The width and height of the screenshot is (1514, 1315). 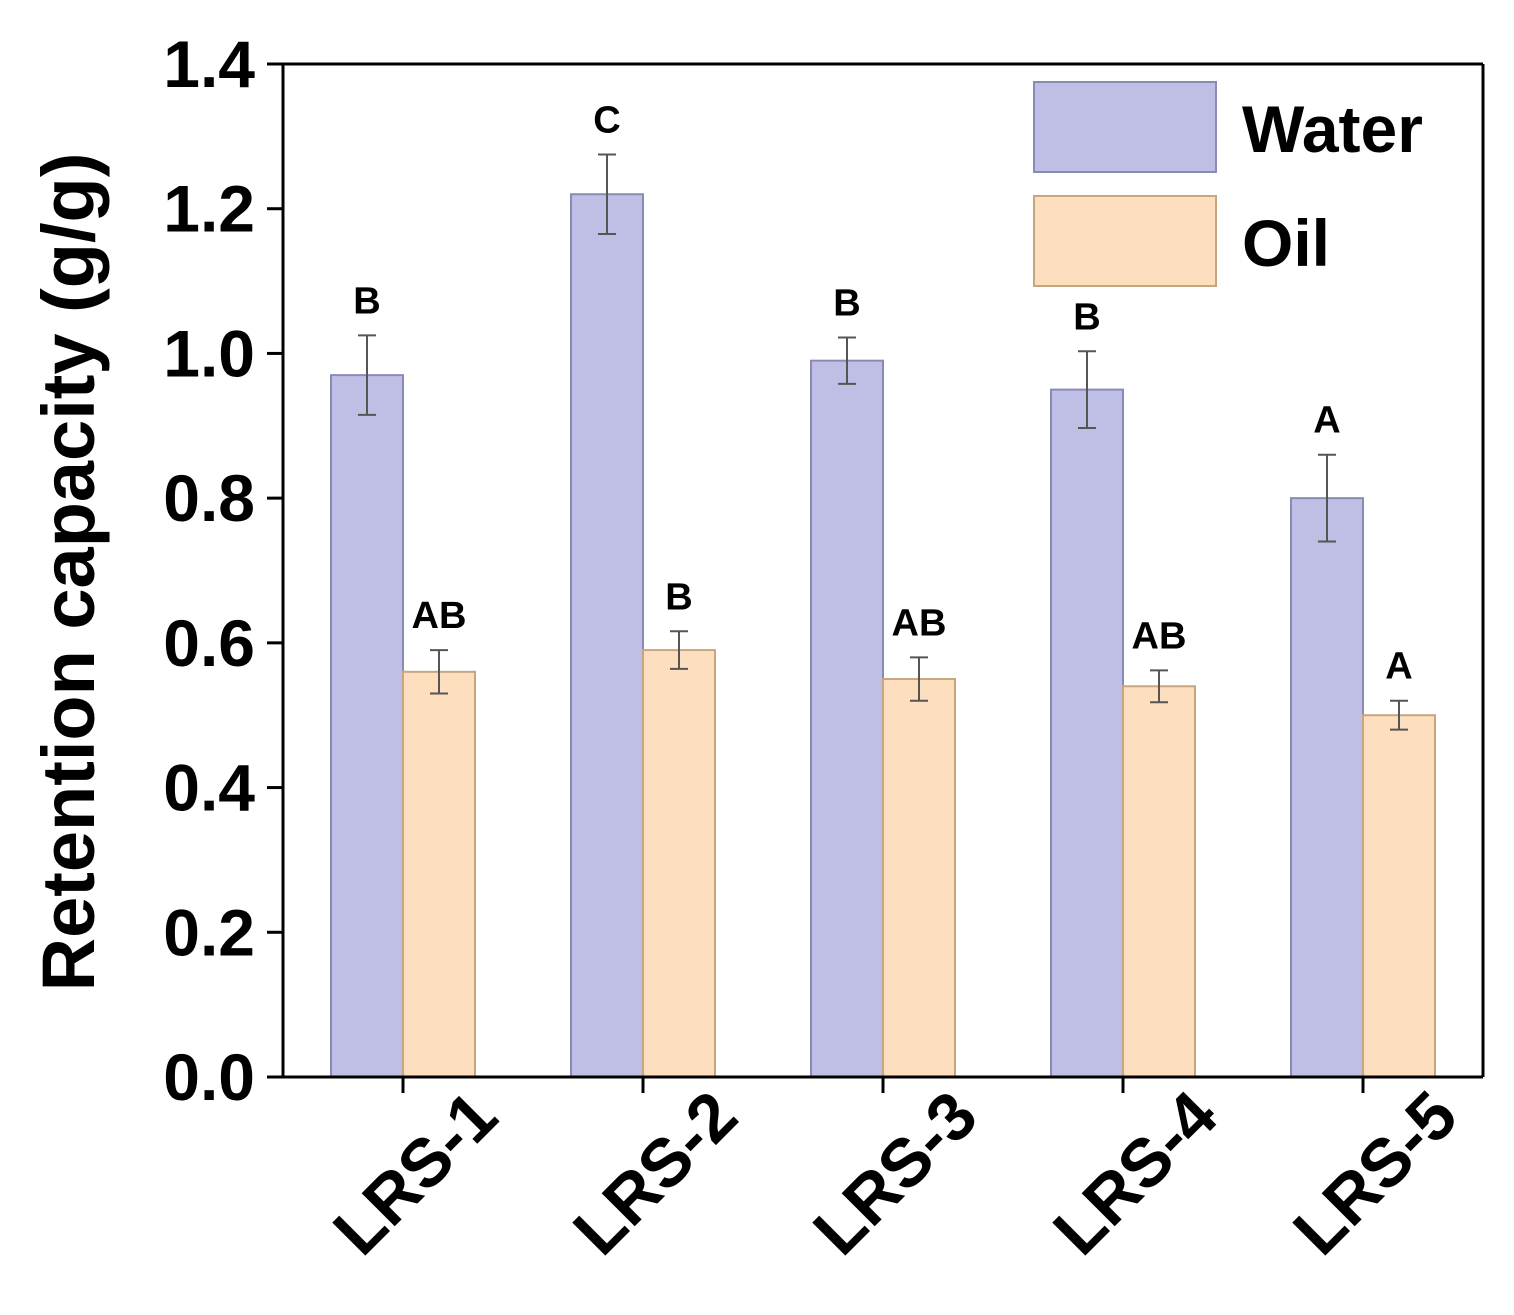 What do you see at coordinates (68, 572) in the screenshot?
I see `y-axis-title: Retention capacity (g/g)` at bounding box center [68, 572].